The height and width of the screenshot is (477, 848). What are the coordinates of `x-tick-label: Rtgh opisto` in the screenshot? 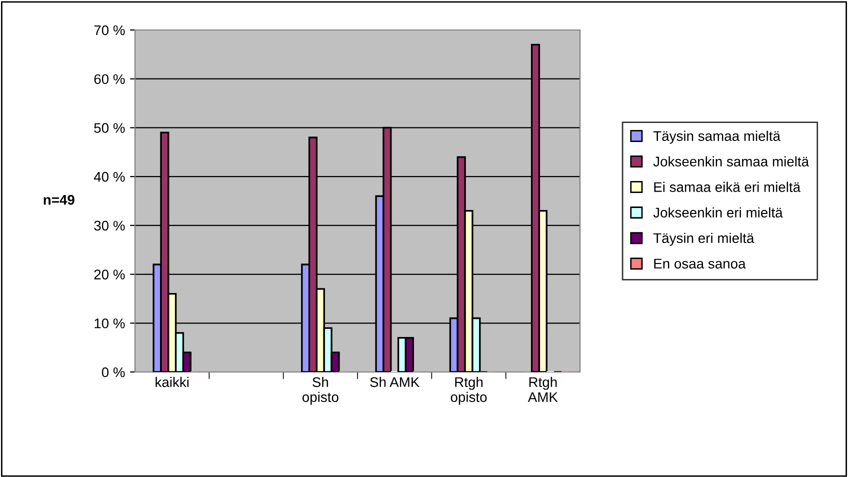 It's located at (468, 390).